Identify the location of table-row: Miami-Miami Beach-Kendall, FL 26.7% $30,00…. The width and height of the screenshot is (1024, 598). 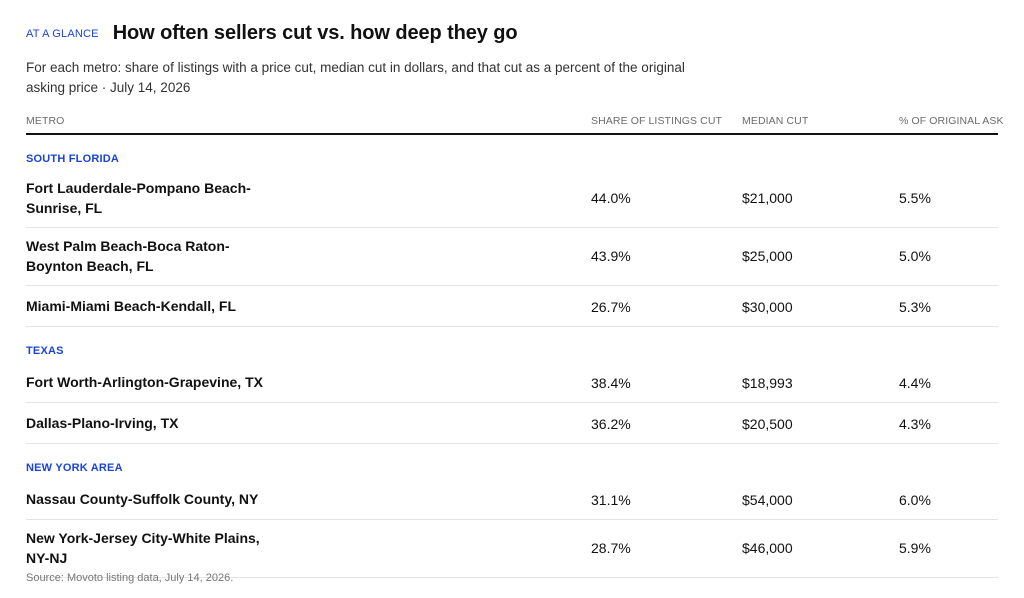
(512, 306).